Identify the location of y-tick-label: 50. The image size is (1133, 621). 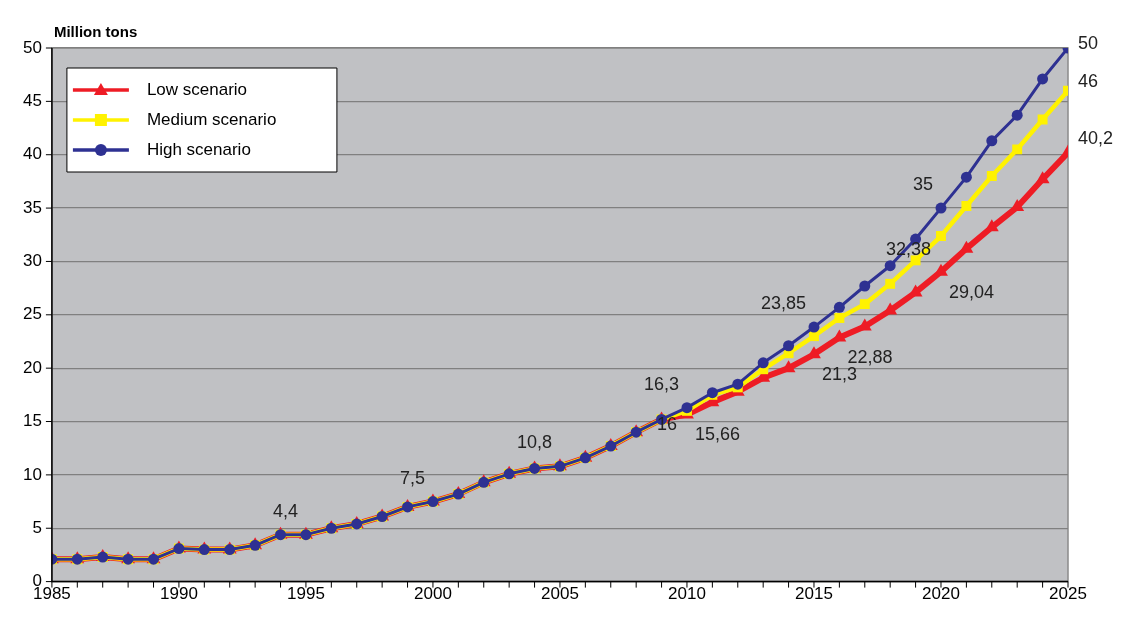
(32, 47).